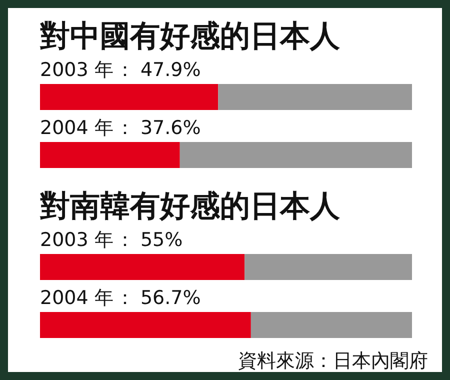 This screenshot has width=450, height=380. What do you see at coordinates (158, 298) in the screenshot?
I see `data-label: ： 56.7%` at bounding box center [158, 298].